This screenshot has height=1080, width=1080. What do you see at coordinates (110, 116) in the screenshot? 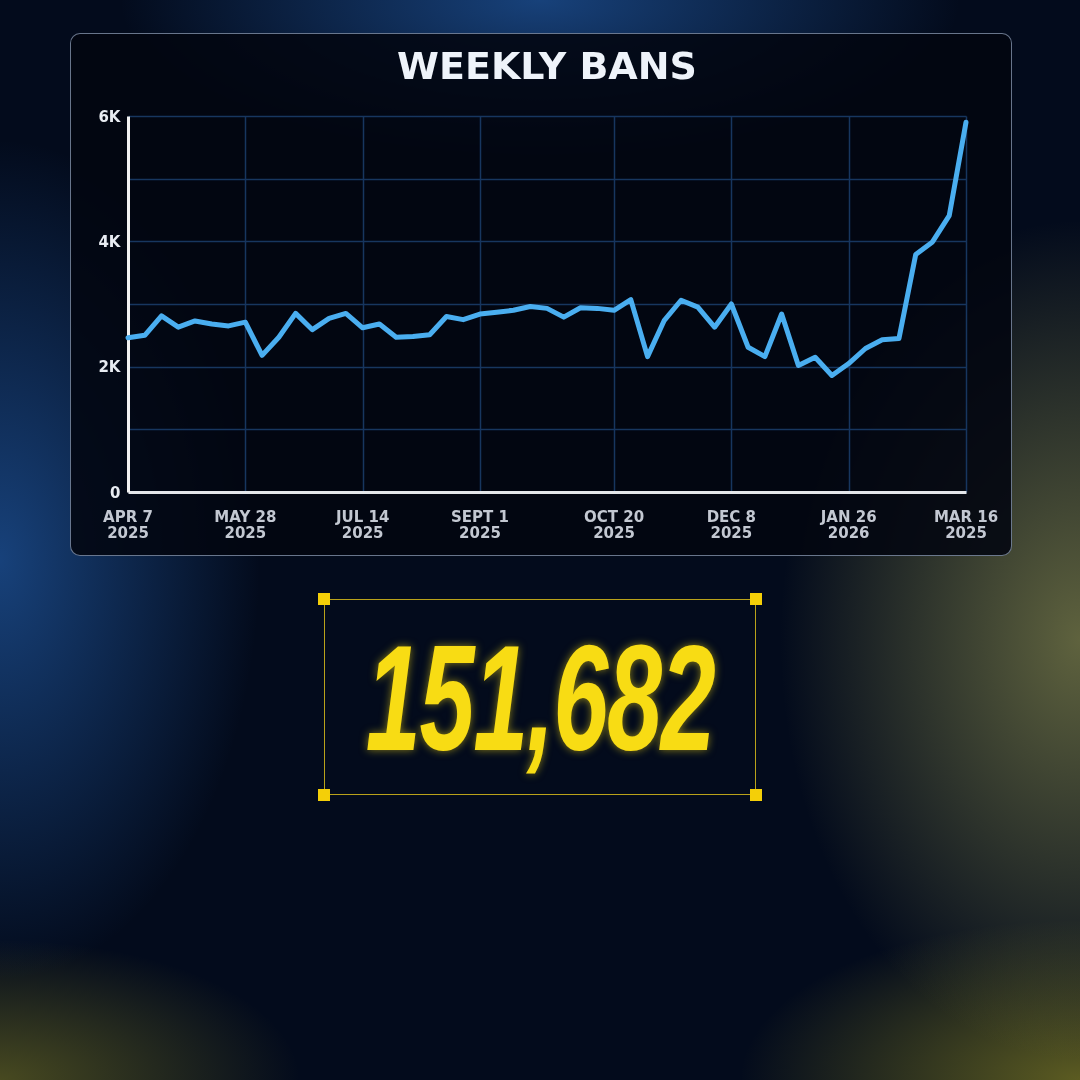
I see `y-tick-label: 6K` at bounding box center [110, 116].